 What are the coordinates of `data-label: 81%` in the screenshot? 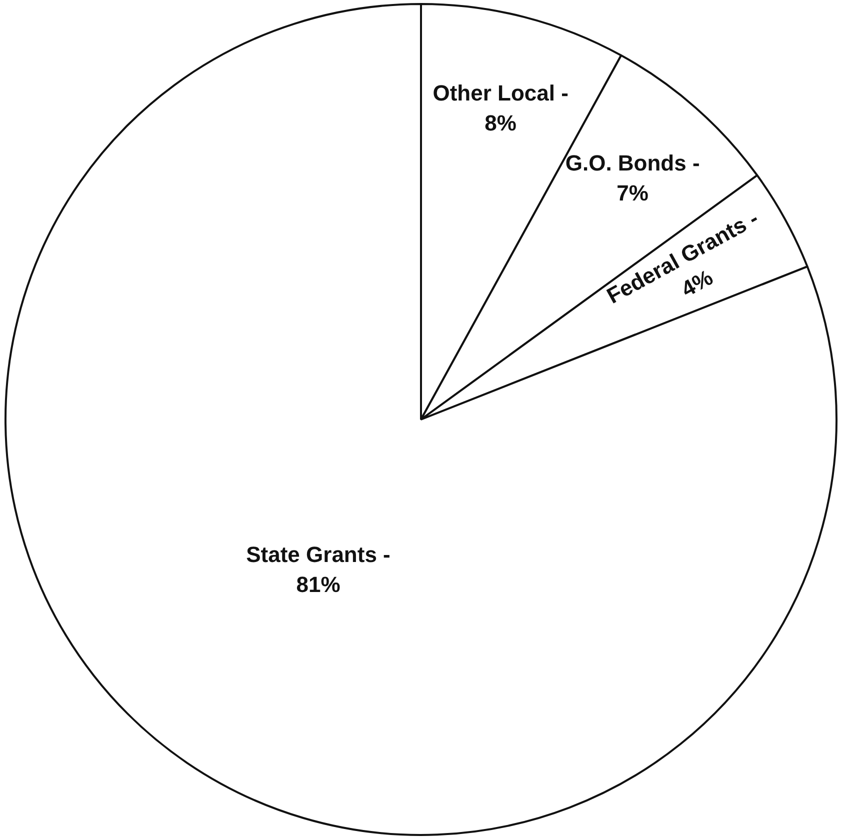 It's located at (318, 584).